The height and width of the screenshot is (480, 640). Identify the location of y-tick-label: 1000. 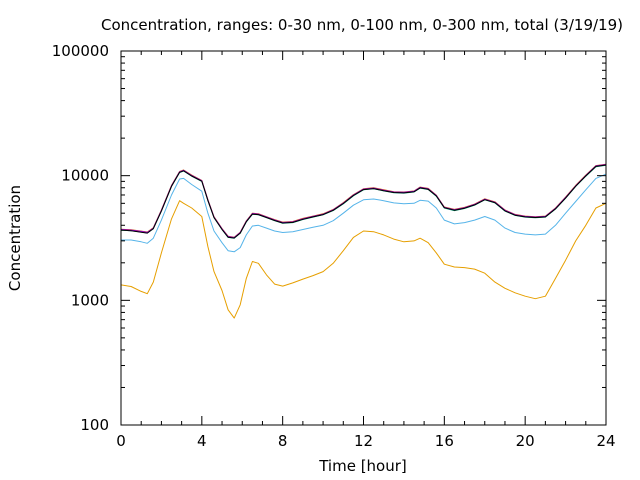
(90, 300).